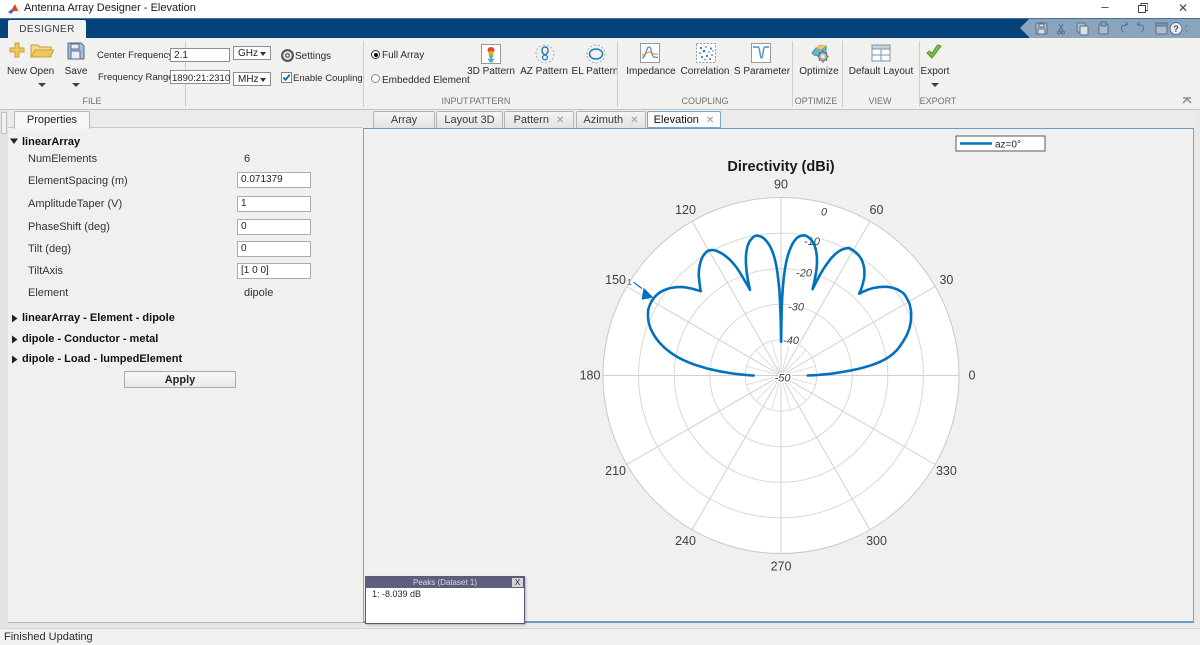  Describe the element at coordinates (946, 471) in the screenshot. I see `svg-text: 330` at that location.